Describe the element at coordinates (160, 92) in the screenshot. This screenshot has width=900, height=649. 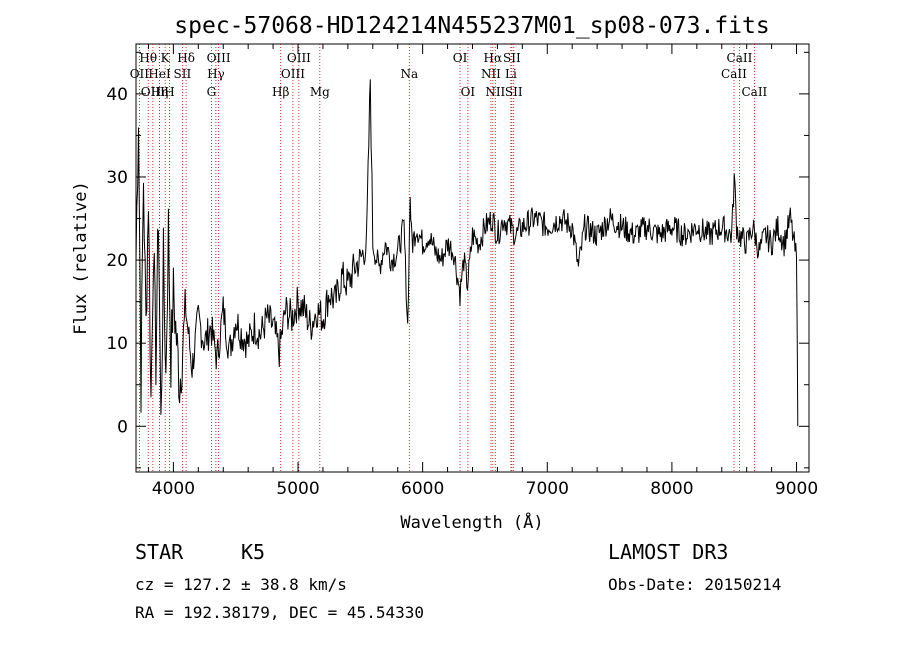
I see `spectral-line-label: Hη` at that location.